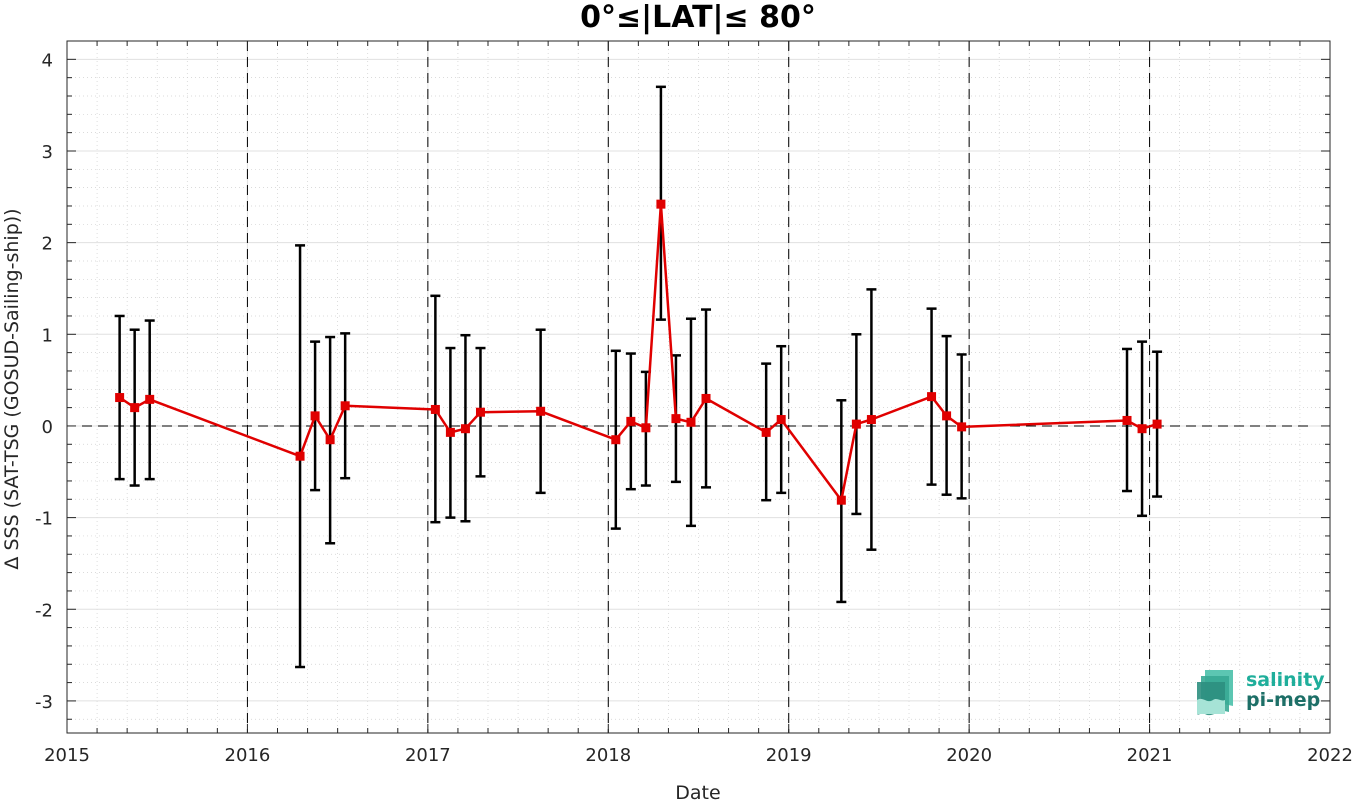 The width and height of the screenshot is (1355, 801). Describe the element at coordinates (12, 388) in the screenshot. I see `y-axis-label: Δ SSS (SAT-TSG (GOSUD-Sailing-ship))` at that location.